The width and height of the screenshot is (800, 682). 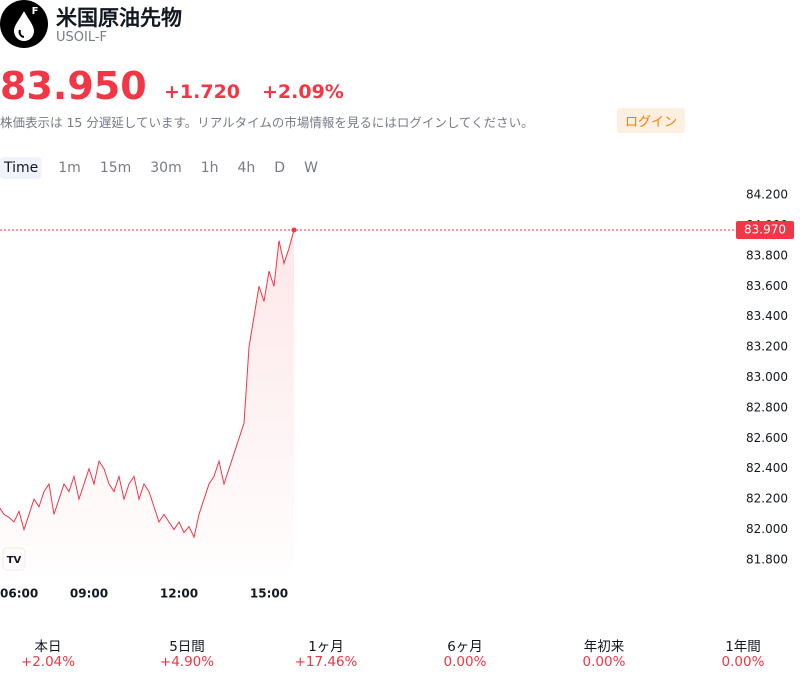 I want to click on y-tick-label: 82.200, so click(x=767, y=499).